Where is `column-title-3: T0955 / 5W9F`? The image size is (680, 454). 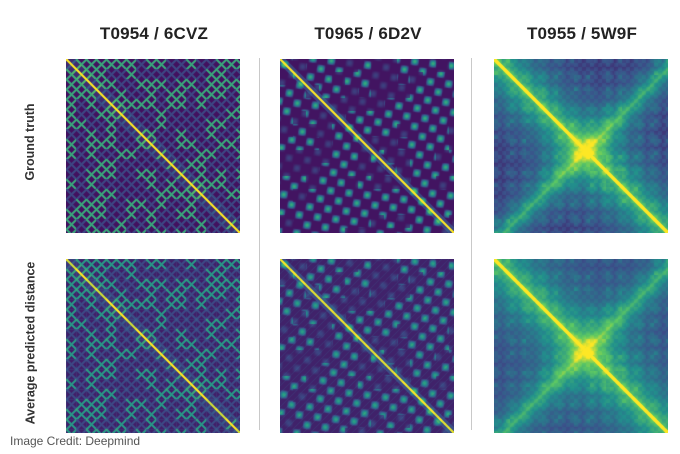 column-title-3: T0955 / 5W9F is located at coordinates (582, 33).